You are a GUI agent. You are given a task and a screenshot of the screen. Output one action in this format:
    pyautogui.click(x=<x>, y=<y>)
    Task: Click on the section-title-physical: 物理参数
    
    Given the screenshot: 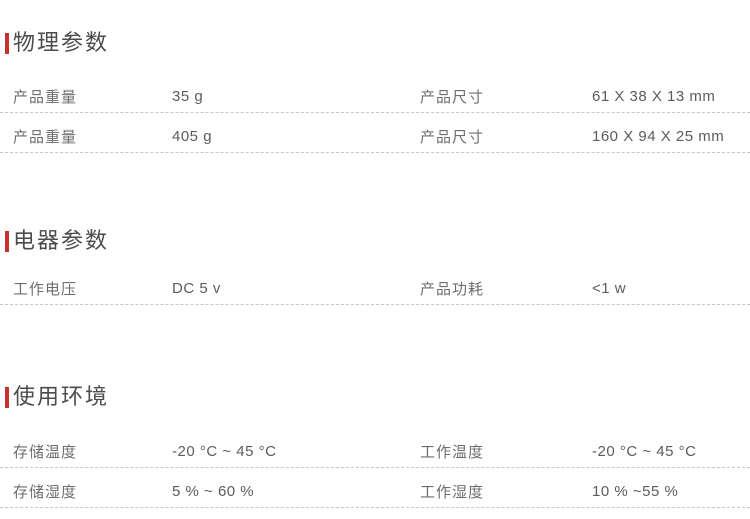 What is the action you would take?
    pyautogui.click(x=61, y=42)
    